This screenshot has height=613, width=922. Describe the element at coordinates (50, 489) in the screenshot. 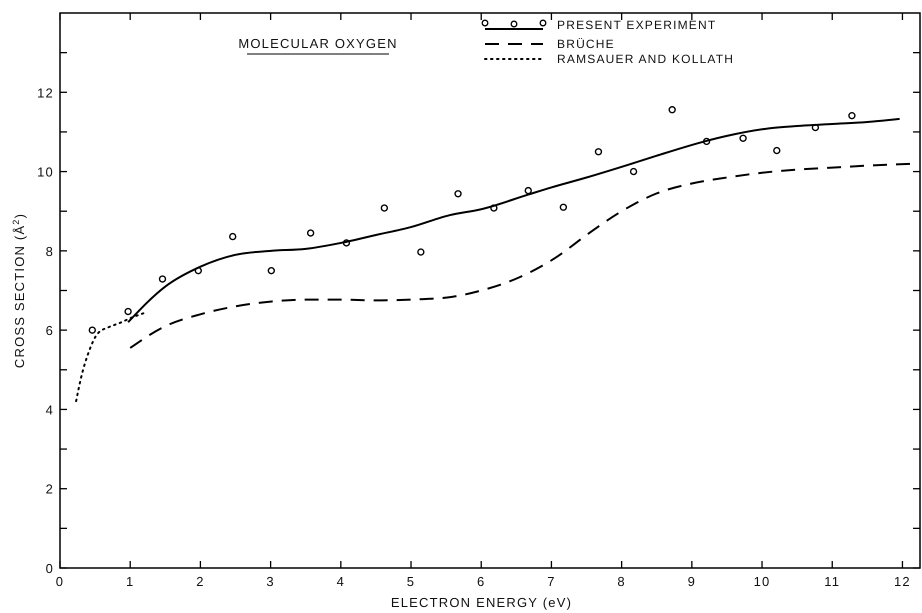

I see `y-tick-label: 2` at that location.